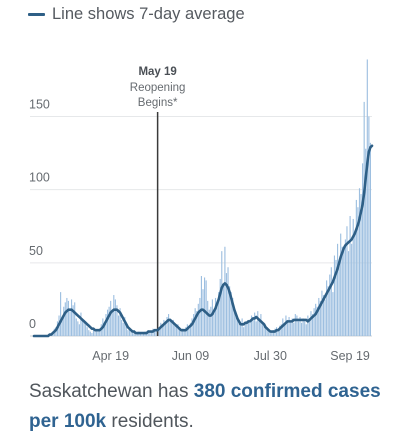  I want to click on annotation-date: May 19, so click(157, 72).